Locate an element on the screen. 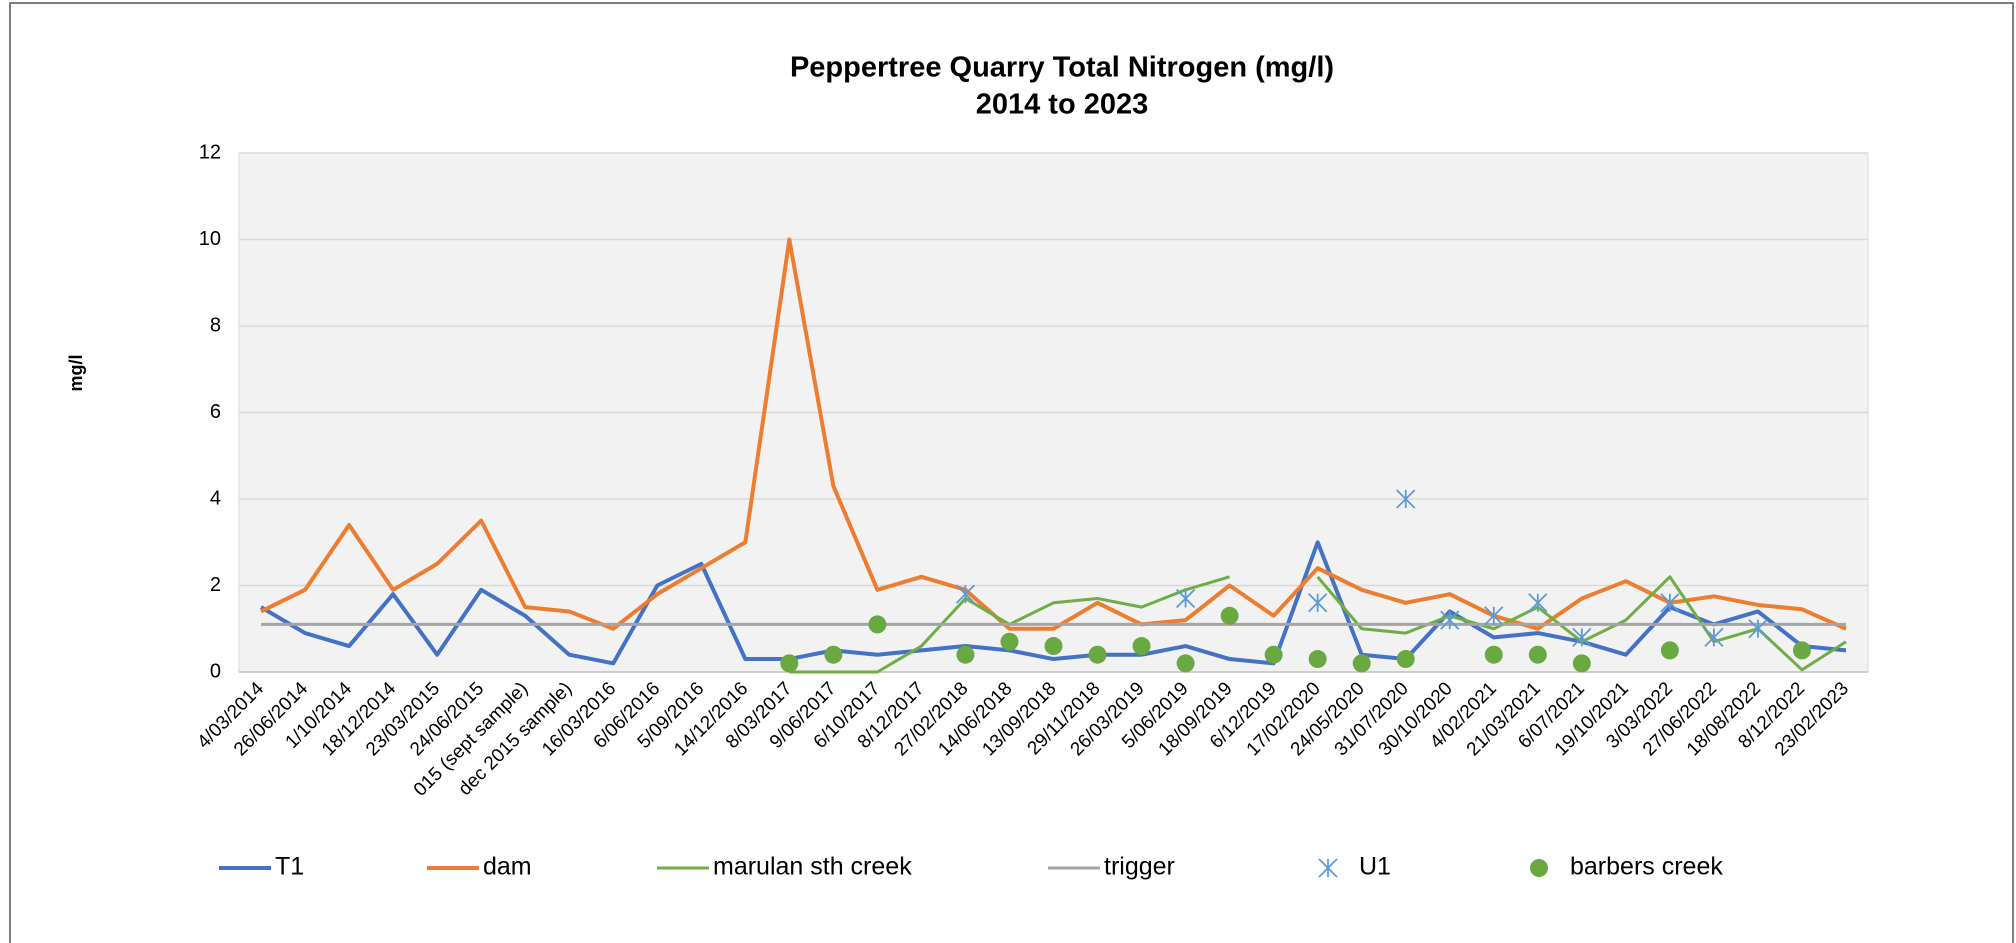  y-tick-label: 2 is located at coordinates (215, 585).